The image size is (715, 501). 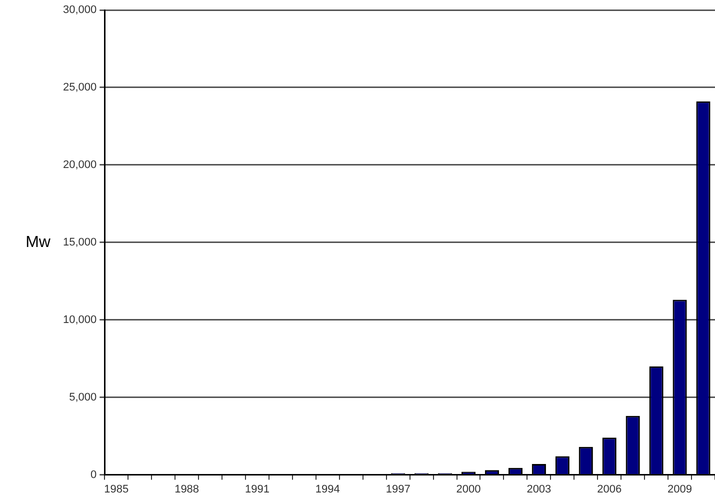 I want to click on y-tick-label: 5,000, so click(x=83, y=397).